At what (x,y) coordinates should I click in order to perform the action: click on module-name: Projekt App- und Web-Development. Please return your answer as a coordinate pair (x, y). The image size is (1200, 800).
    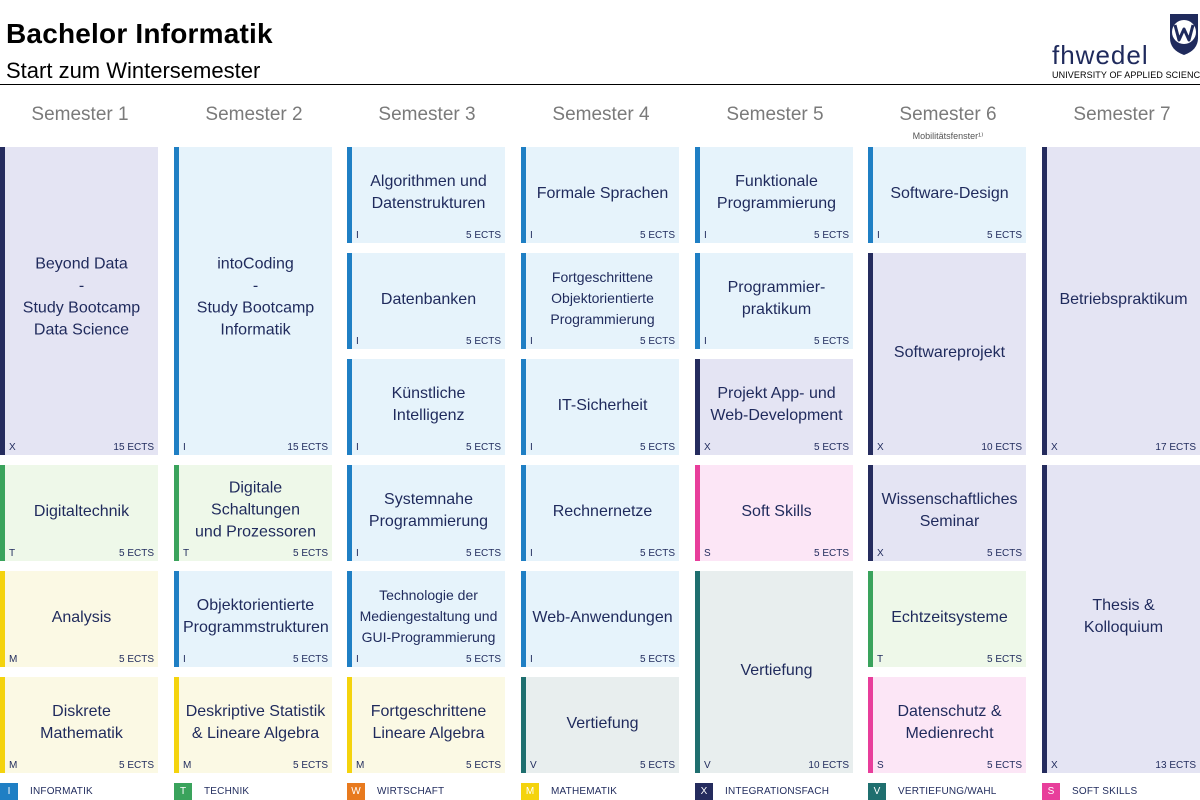
    Looking at the image, I should click on (776, 405).